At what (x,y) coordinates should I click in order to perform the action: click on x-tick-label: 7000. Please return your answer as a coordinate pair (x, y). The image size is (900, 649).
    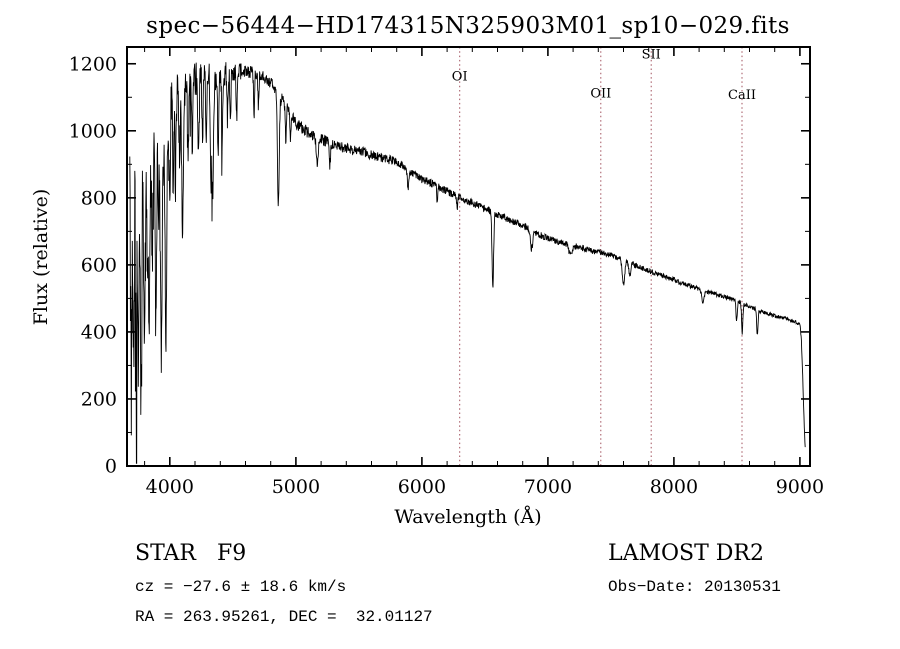
    Looking at the image, I should click on (548, 487).